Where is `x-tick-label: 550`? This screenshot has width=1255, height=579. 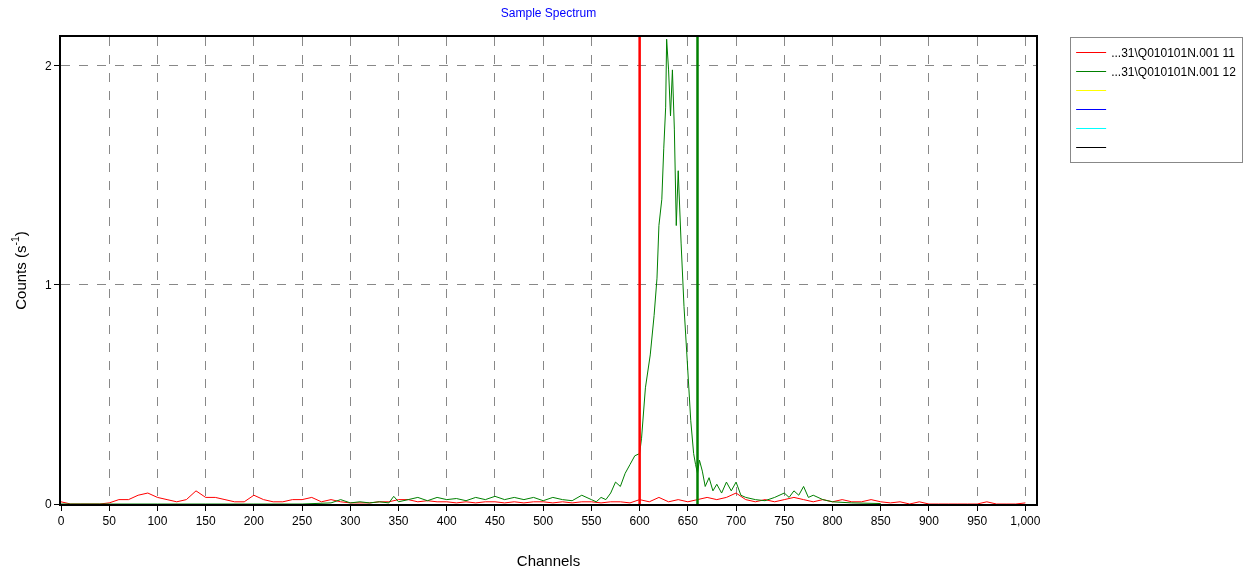
x-tick-label: 550 is located at coordinates (591, 521).